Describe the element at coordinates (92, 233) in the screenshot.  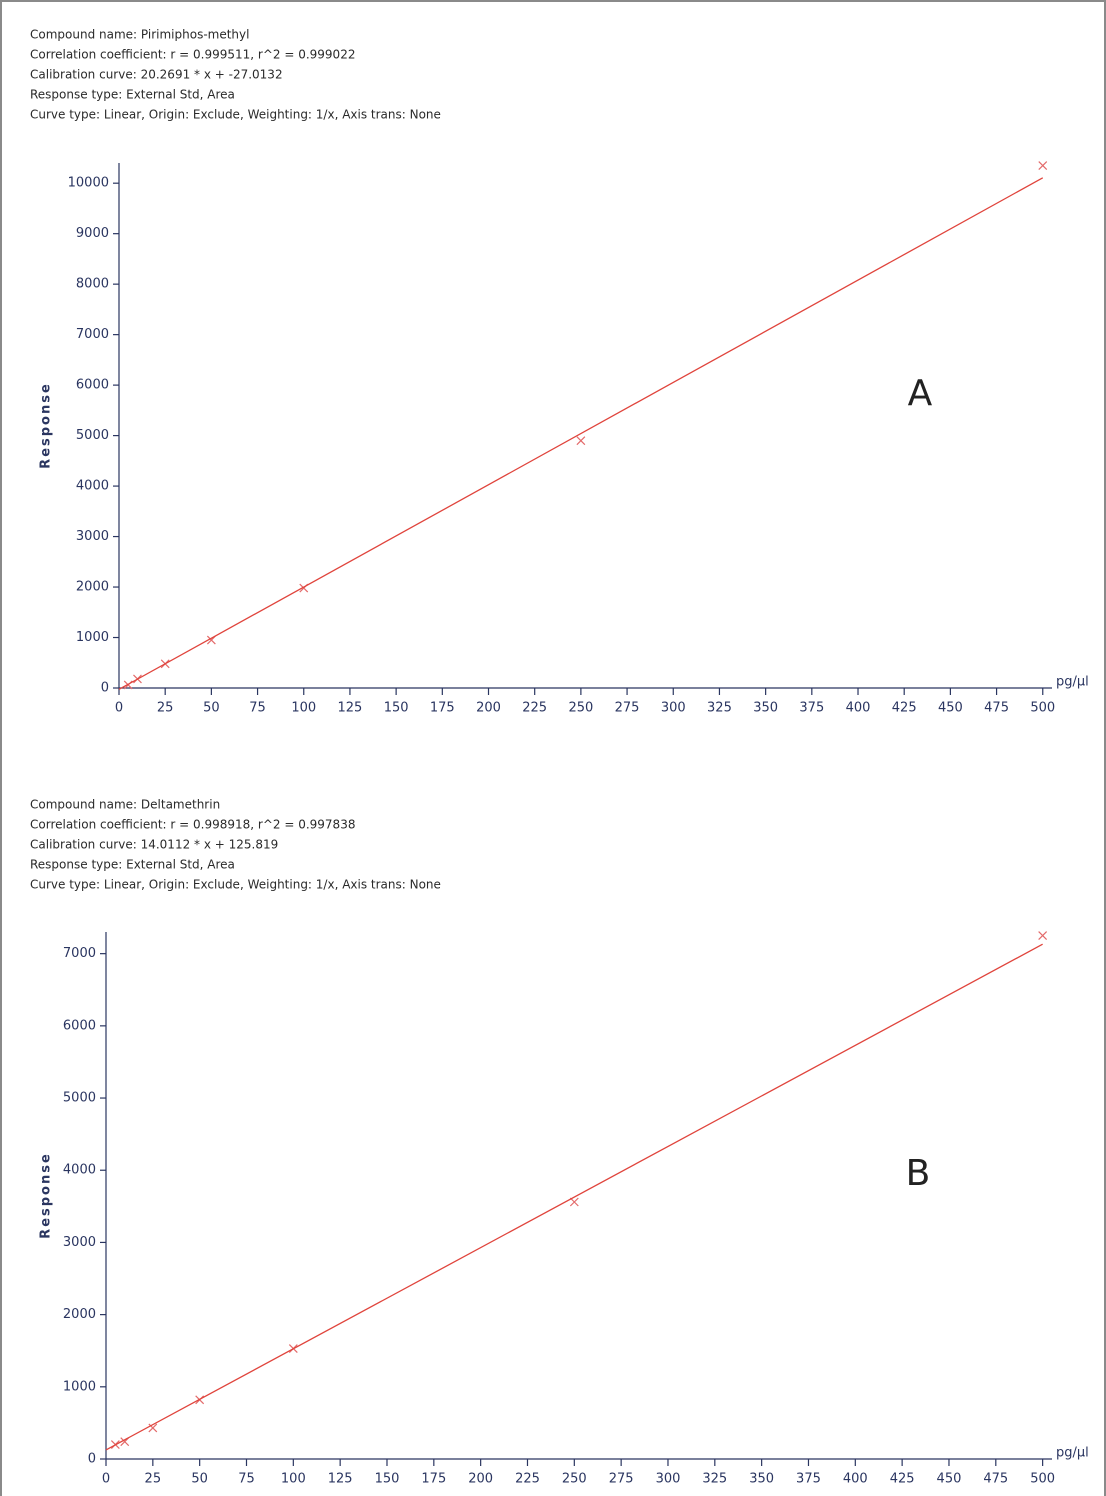
I see `y-tick-label: 9000` at that location.